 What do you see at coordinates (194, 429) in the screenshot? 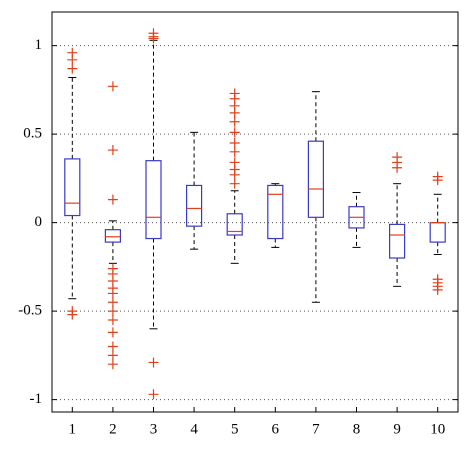
I see `x-tick-label: 4` at bounding box center [194, 429].